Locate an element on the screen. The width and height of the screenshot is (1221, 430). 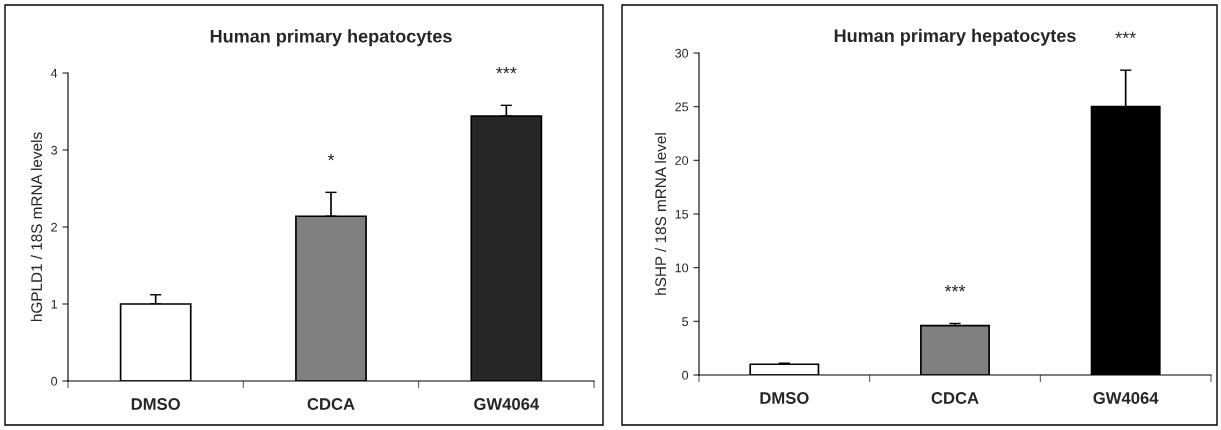
y-tick-label: 10 is located at coordinates (682, 268).